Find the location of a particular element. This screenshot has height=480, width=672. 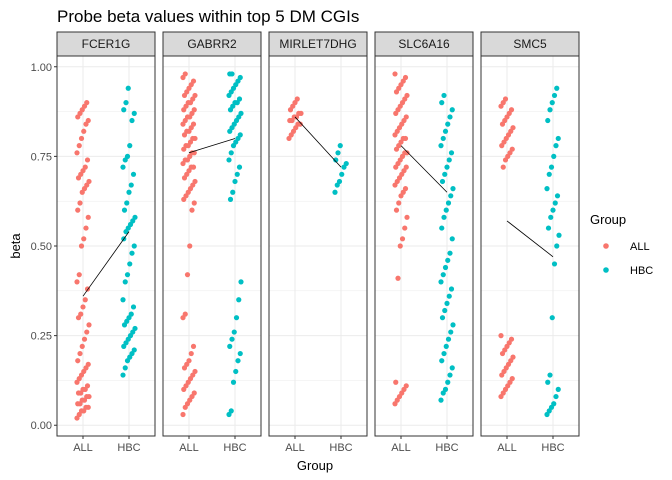

legend-entry-all: ALL is located at coordinates (626, 247).